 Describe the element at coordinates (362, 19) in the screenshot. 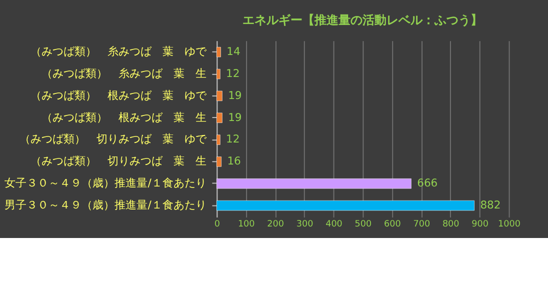

I see `chart-title: エネルギー【推進量の活動レベル：ふつう】` at that location.